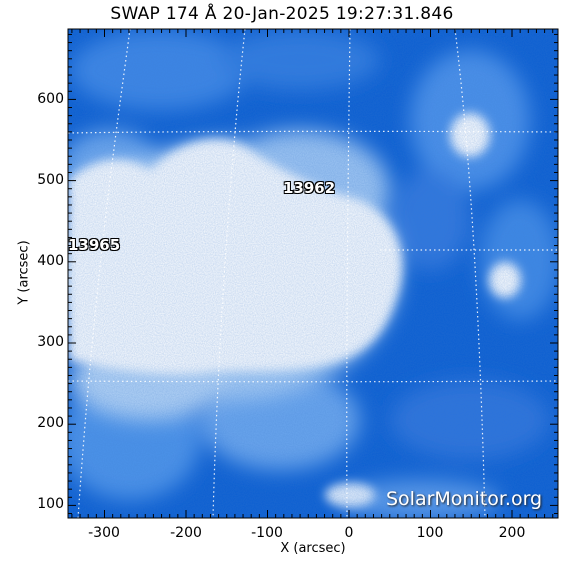  I want to click on y-tick-label: 100, so click(50, 504).